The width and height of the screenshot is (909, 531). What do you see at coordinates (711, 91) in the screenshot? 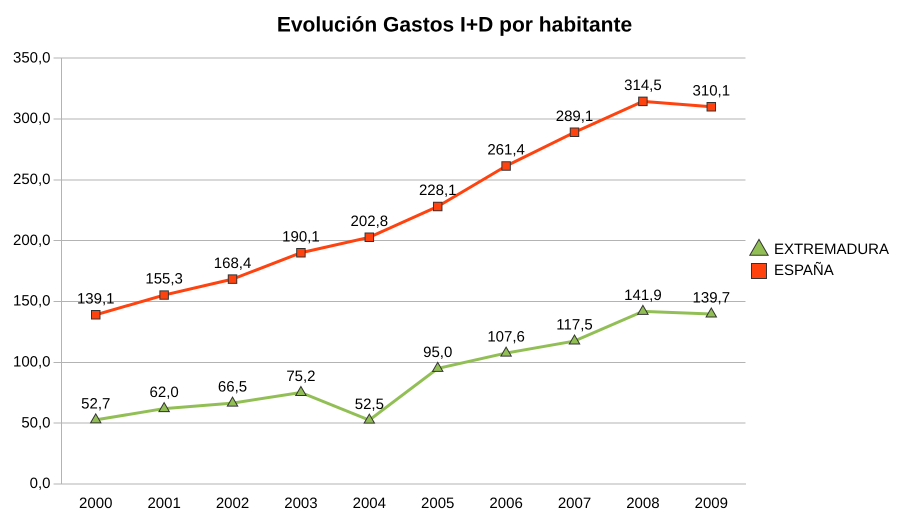
I see `data-label: 310,1` at bounding box center [711, 91].